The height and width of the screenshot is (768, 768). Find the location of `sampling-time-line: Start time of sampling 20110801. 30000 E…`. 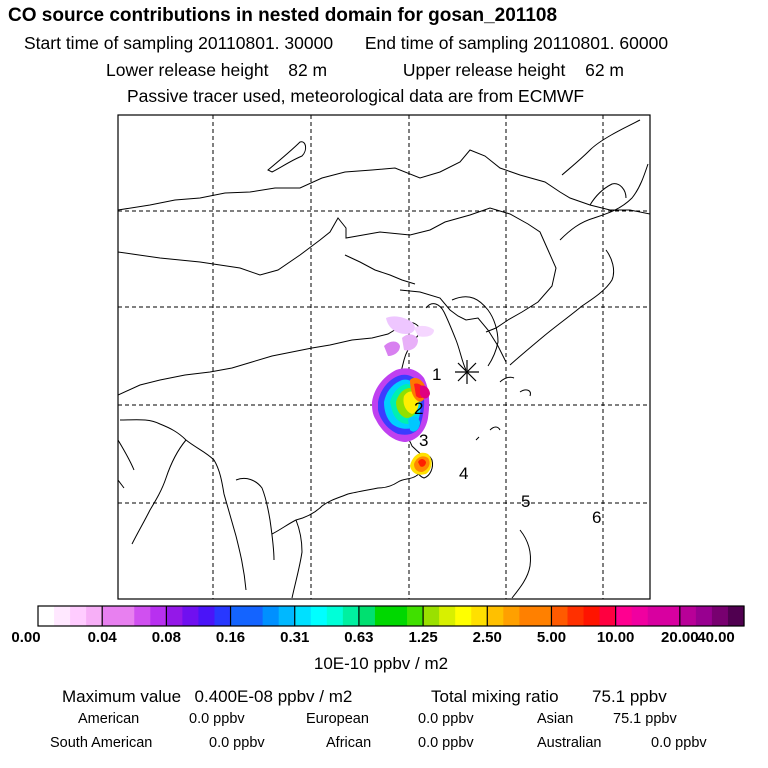

sampling-time-line: Start time of sampling 20110801. 30000 E… is located at coordinates (346, 43).